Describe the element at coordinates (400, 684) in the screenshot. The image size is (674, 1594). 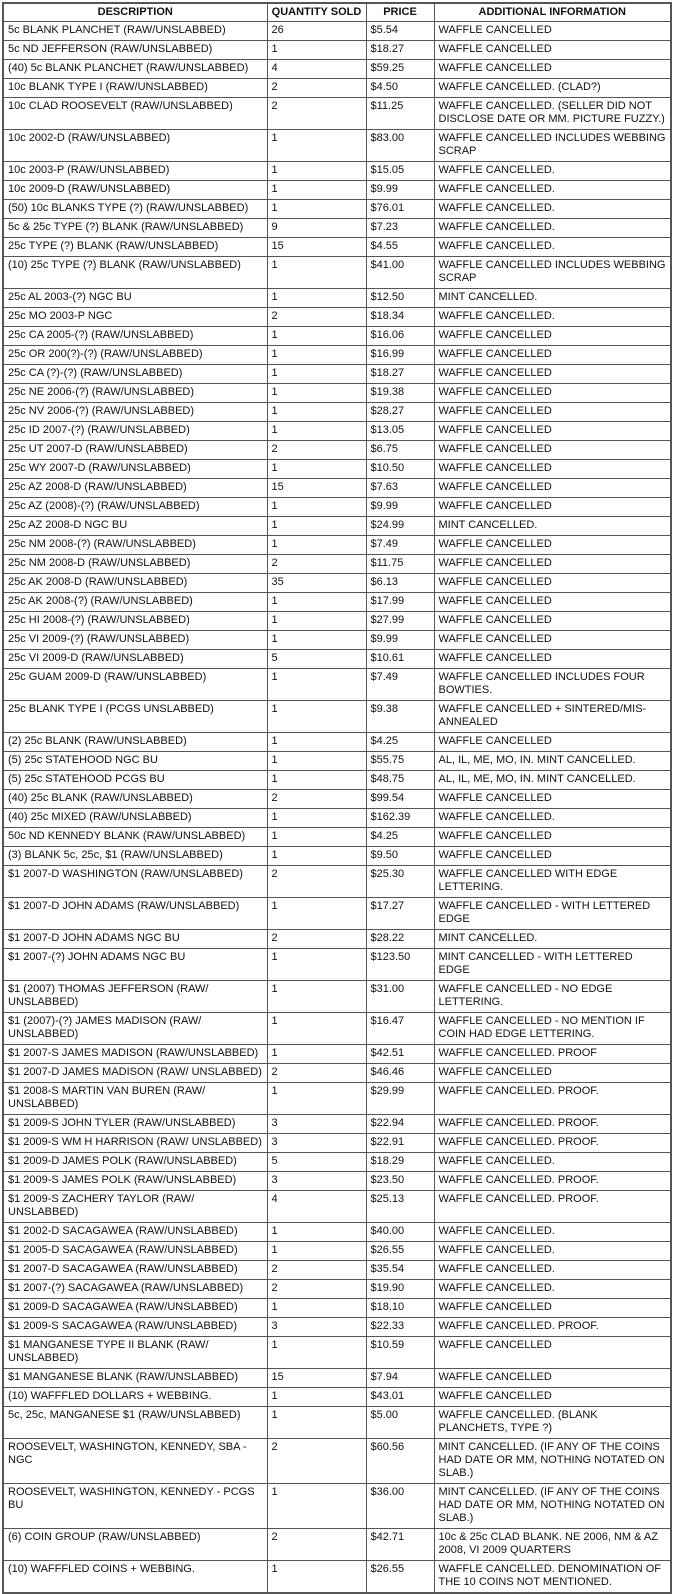
I see `price-cell: $7.49` at that location.